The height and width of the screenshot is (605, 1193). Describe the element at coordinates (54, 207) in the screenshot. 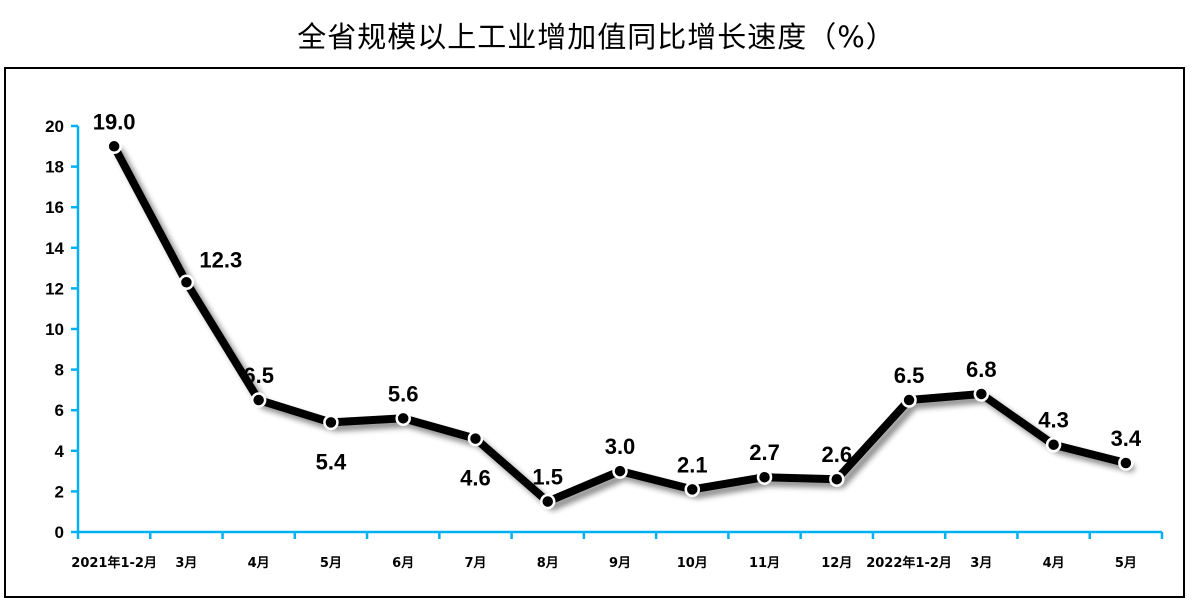

I see `y-tick-label: 16` at that location.